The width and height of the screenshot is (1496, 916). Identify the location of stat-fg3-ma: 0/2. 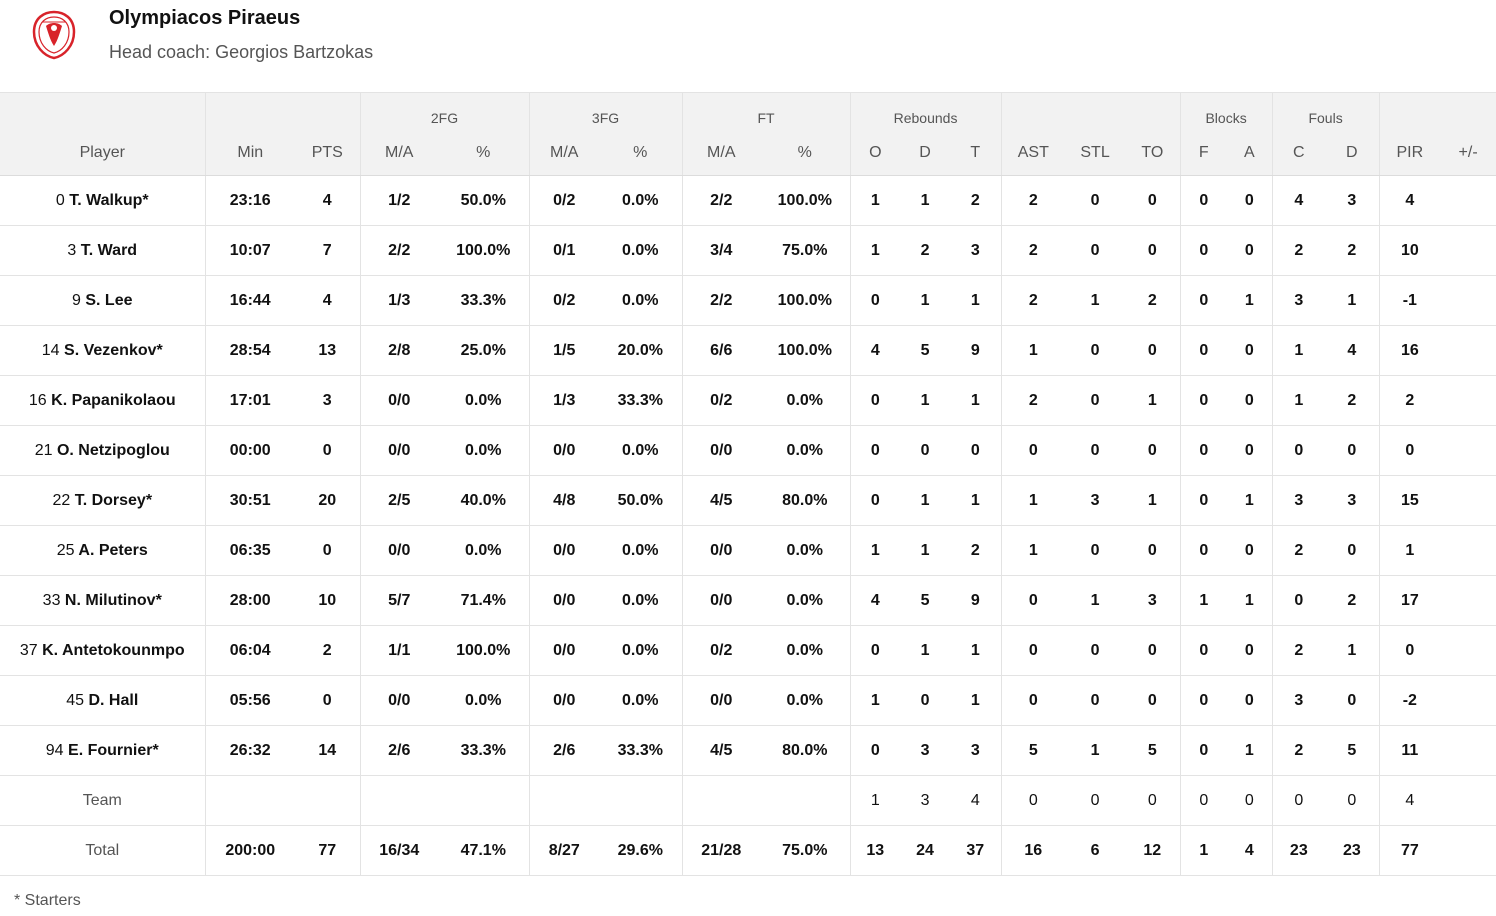
(564, 200).